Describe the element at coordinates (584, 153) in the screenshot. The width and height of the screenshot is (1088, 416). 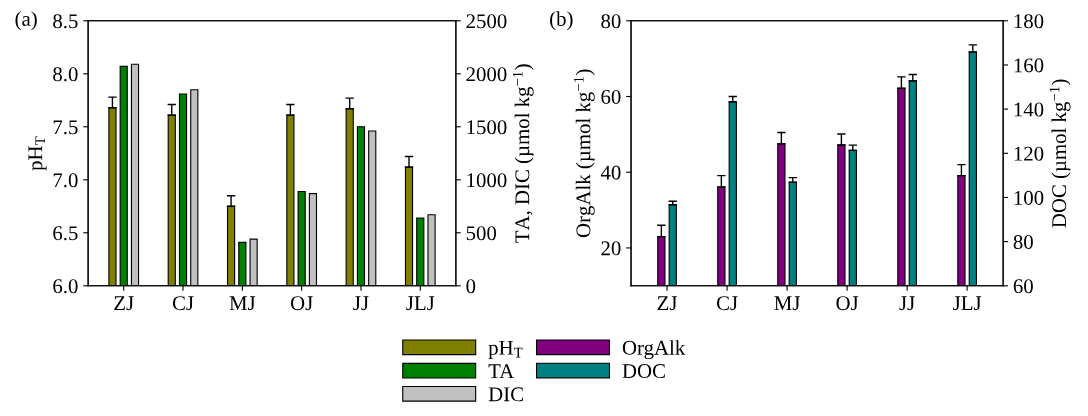
I see `y-axis-title: OrgAlk (µmol kg$^{−1}$)` at that location.